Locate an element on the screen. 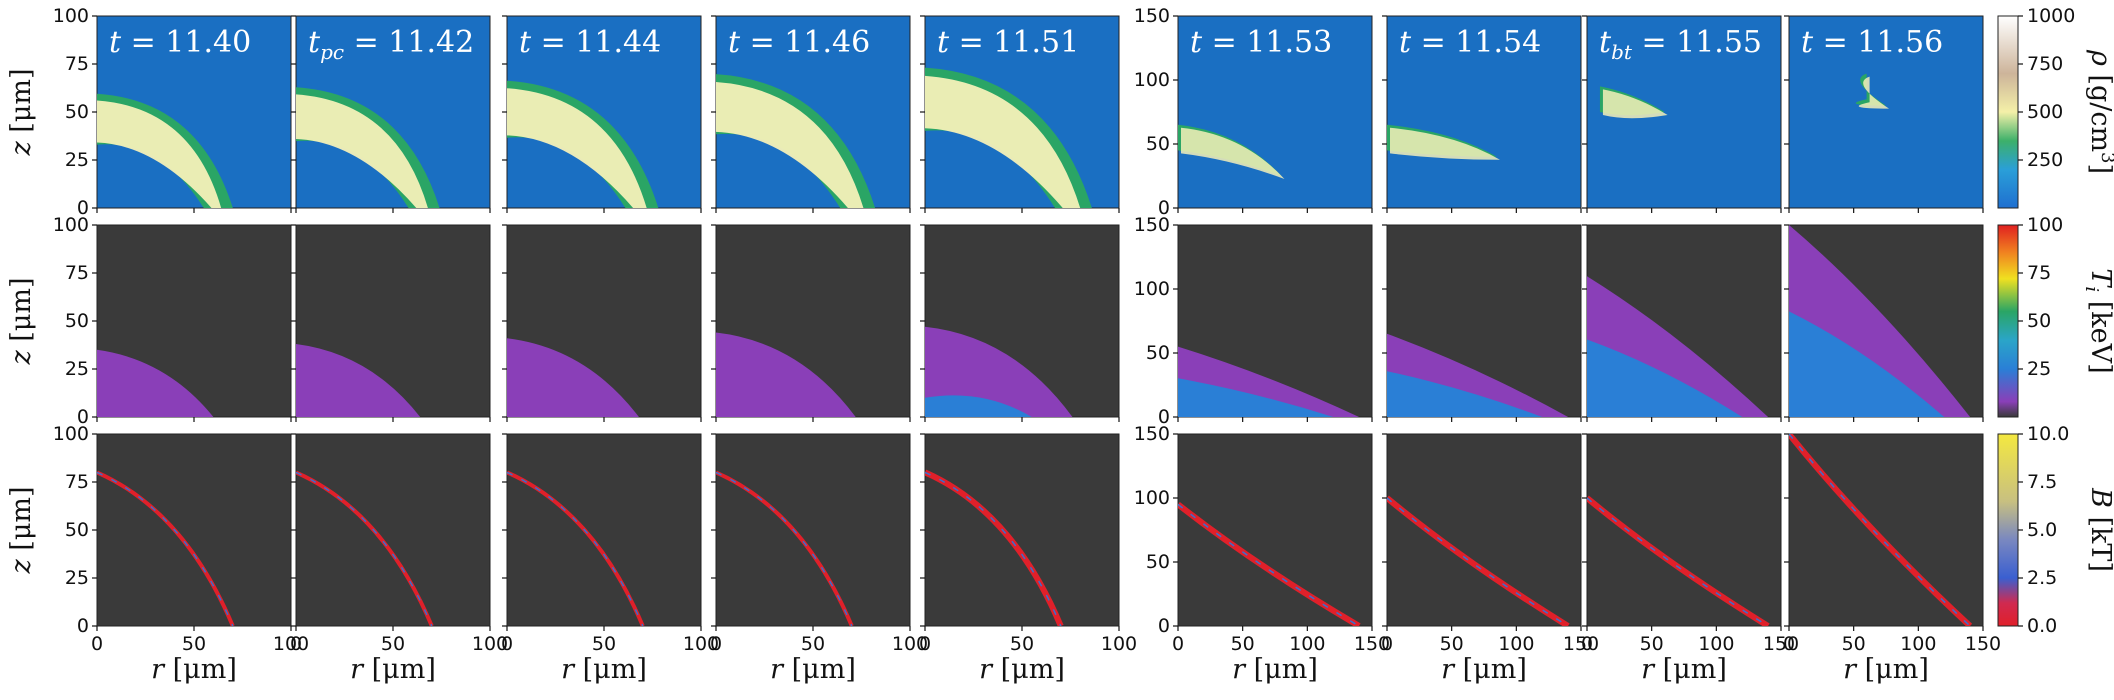 The image size is (2114, 700). panel-r1-c1: 0 25 50 75 100 t = 11.40 is located at coordinates (172, 112).